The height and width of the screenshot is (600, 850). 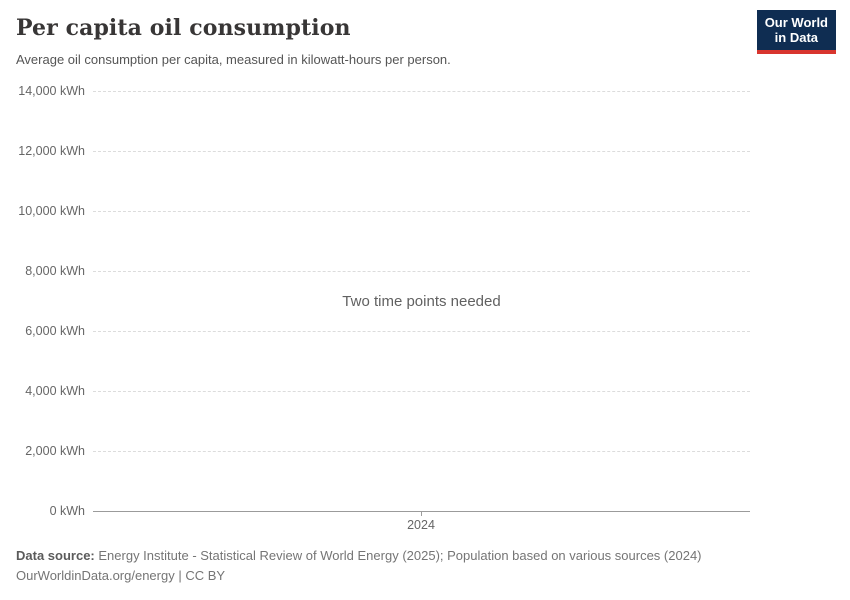 What do you see at coordinates (421, 301) in the screenshot?
I see `empty-state-message: Two time points needed` at bounding box center [421, 301].